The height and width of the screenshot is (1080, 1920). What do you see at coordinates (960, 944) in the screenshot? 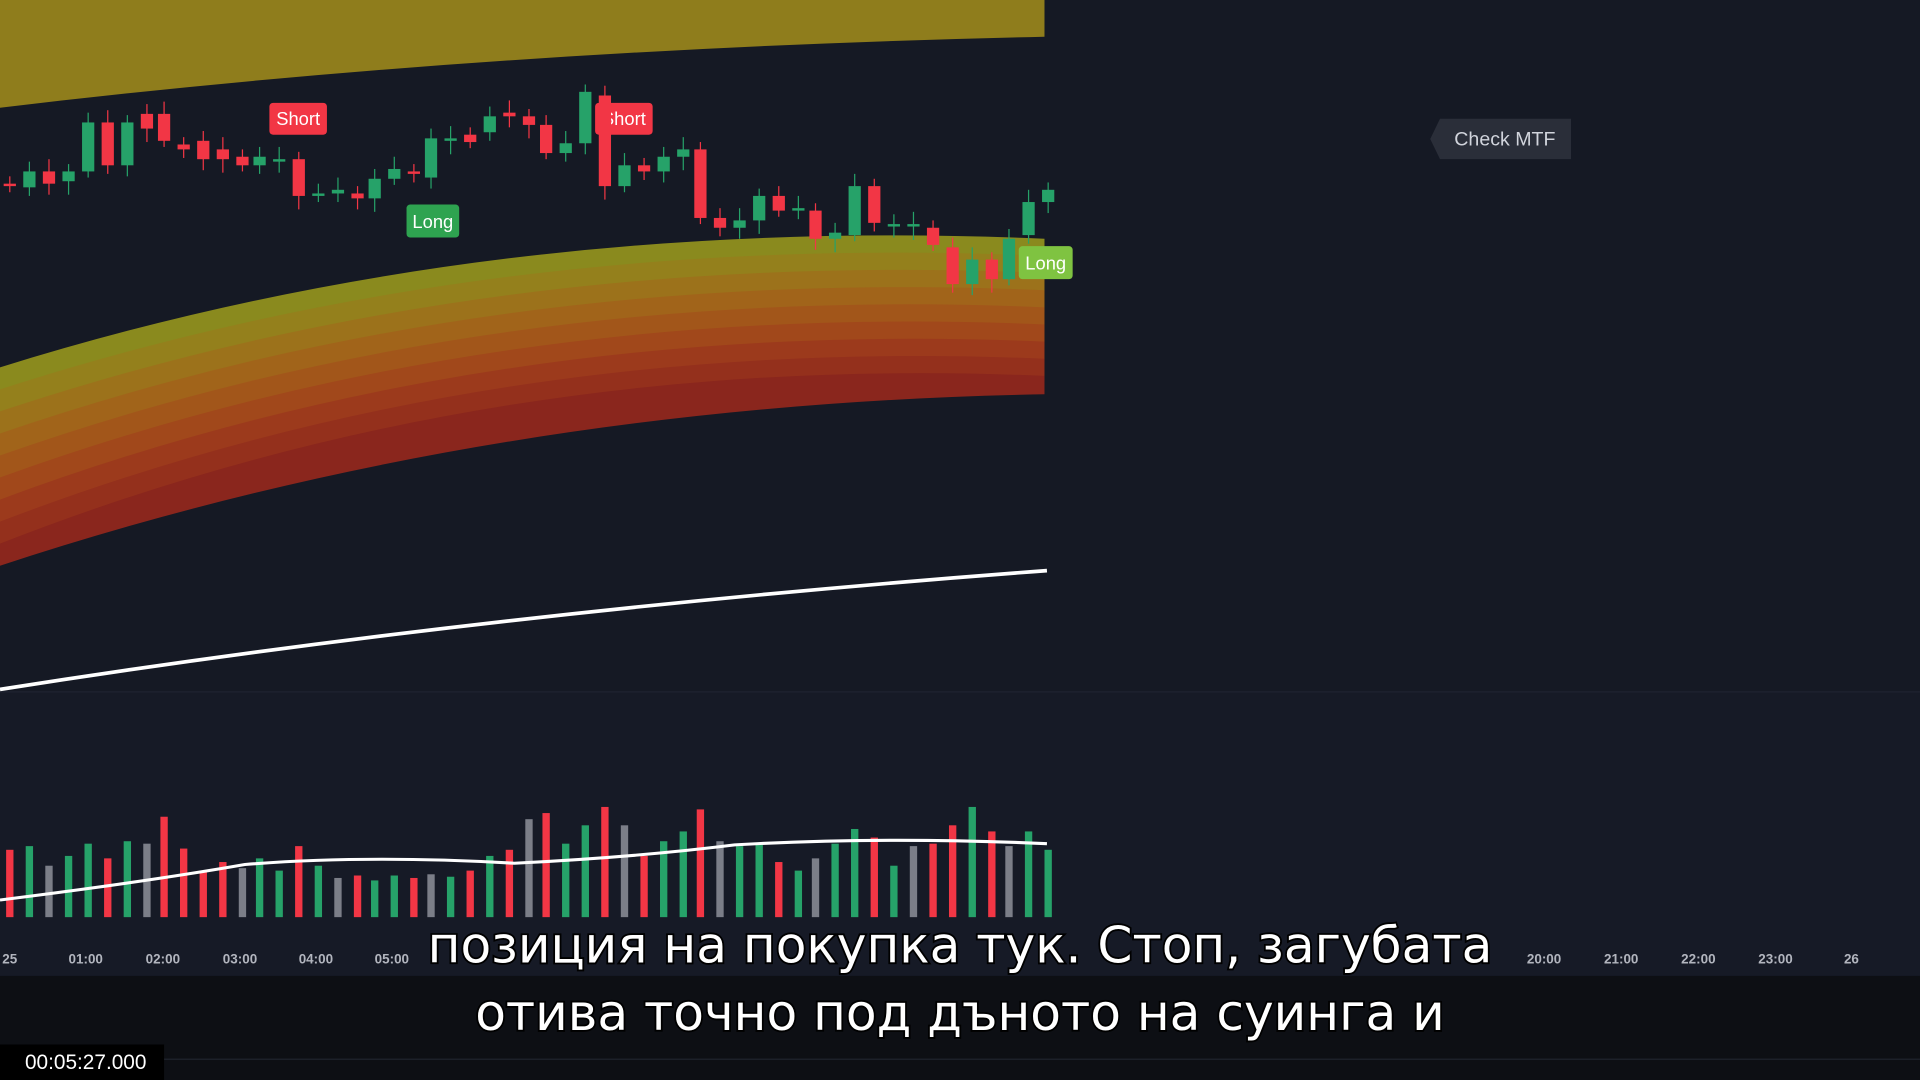
I see `subtitle: позиция на покупка тук. Стоп, загубата` at bounding box center [960, 944].